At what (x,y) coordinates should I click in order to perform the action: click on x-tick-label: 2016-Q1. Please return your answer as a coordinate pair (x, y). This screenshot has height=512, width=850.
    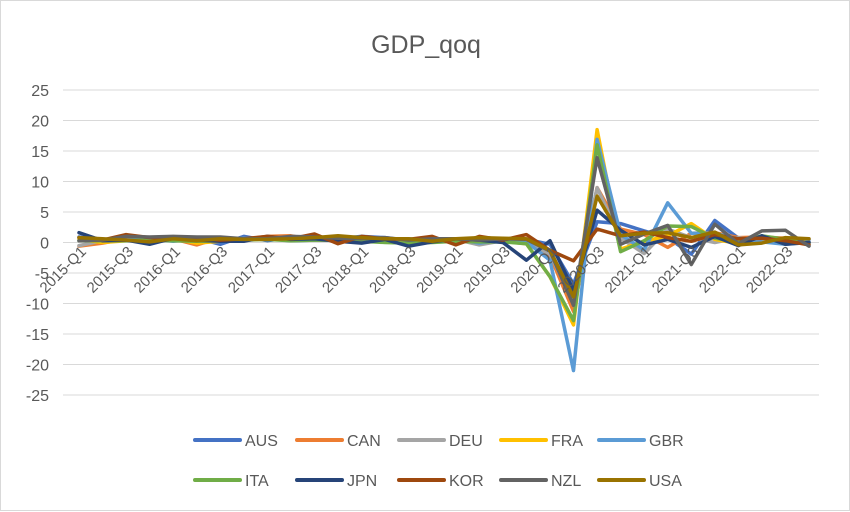
    Looking at the image, I should click on (157, 269).